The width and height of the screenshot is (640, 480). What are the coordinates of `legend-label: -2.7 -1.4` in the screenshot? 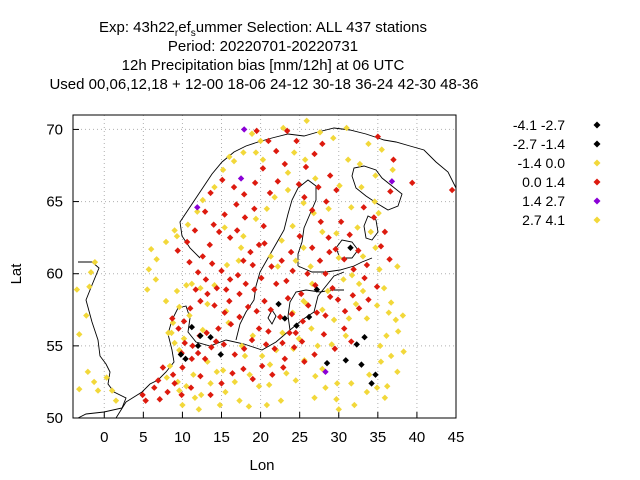 It's located at (539, 144).